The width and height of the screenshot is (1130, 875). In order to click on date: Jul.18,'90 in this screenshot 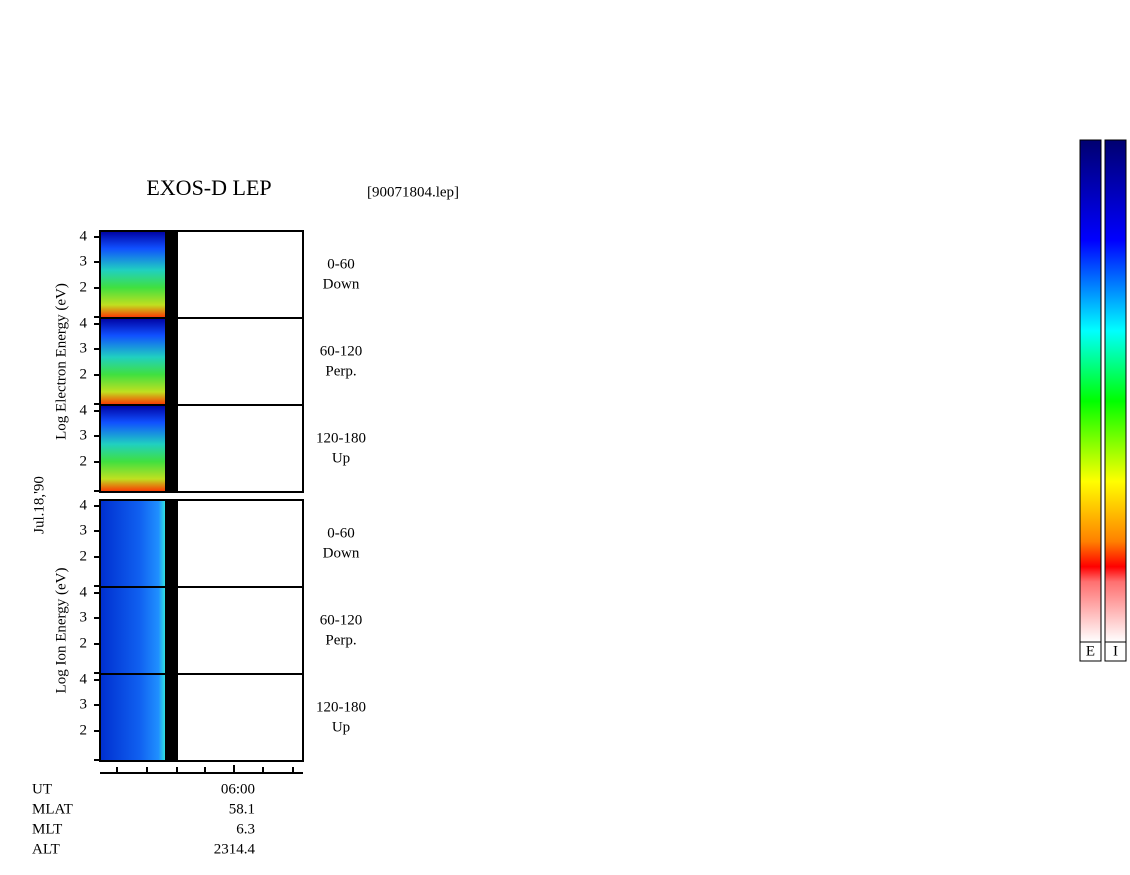, I will do `click(39, 505)`.